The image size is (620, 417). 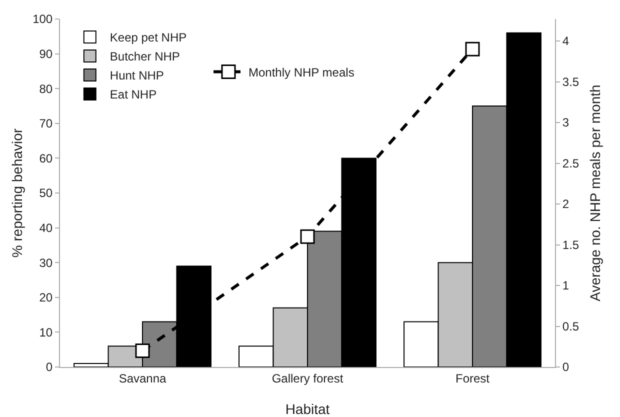 I want to click on x-tick-label: Savanna, so click(x=142, y=378).